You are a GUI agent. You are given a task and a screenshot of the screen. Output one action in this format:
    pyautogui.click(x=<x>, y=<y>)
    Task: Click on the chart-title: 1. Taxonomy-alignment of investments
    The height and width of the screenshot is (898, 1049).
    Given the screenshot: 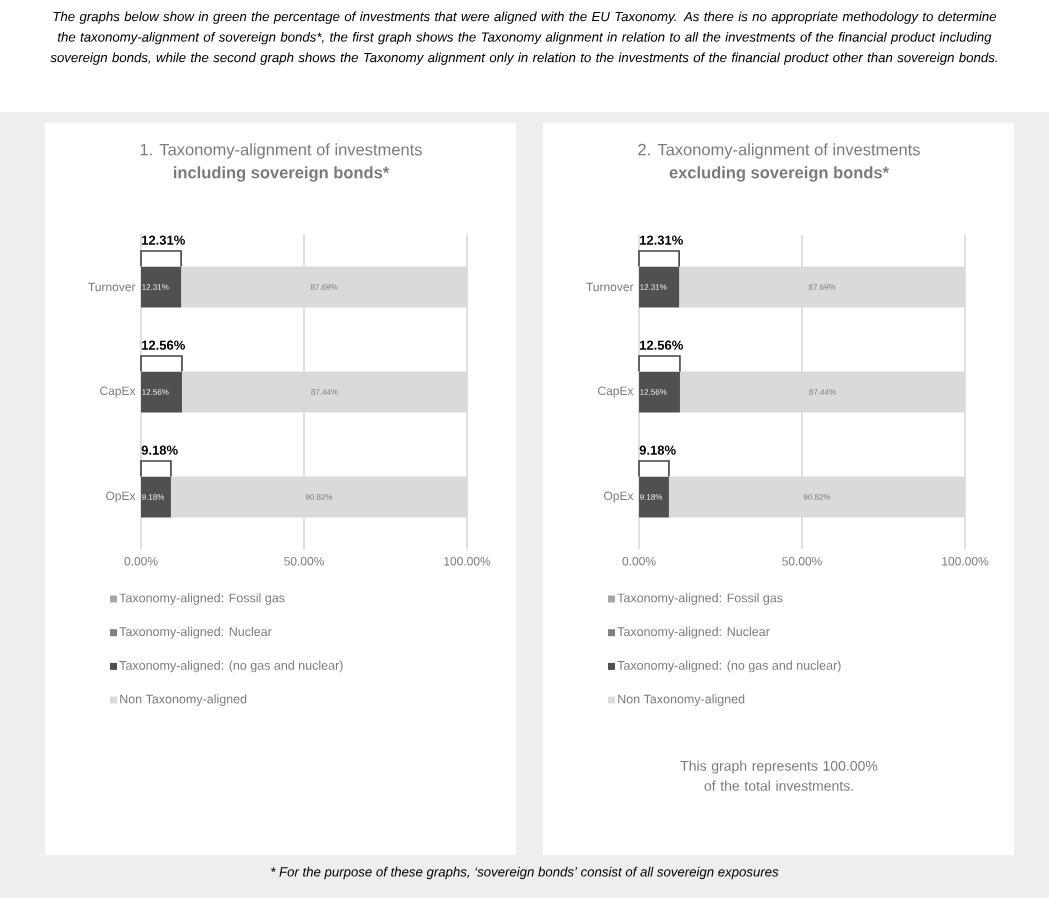 What is the action you would take?
    pyautogui.click(x=281, y=151)
    